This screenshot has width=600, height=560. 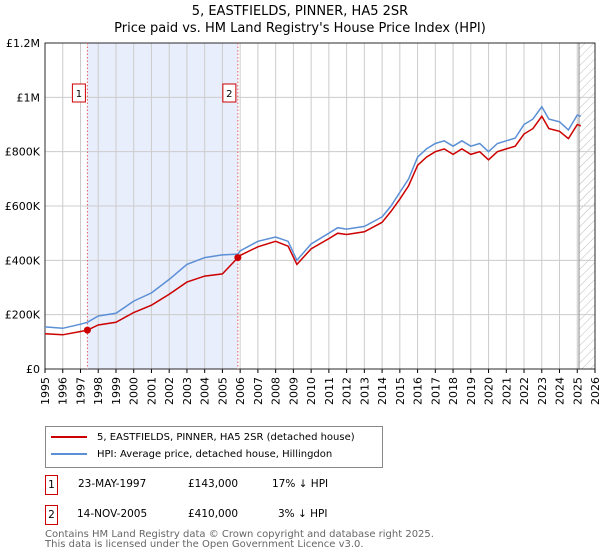 What do you see at coordinates (23, 260) in the screenshot?
I see `y-tick-label: £400K` at bounding box center [23, 260].